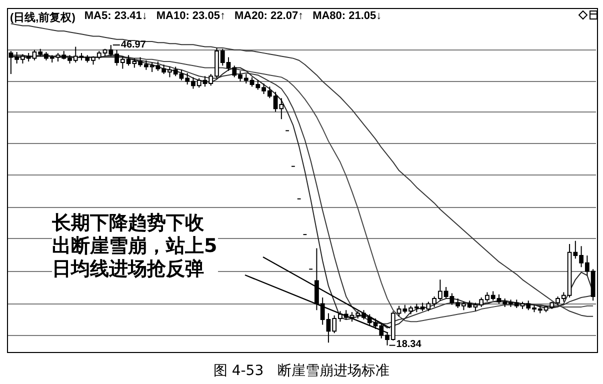  I want to click on annotation: MA10: 23.05↑, so click(191, 17).